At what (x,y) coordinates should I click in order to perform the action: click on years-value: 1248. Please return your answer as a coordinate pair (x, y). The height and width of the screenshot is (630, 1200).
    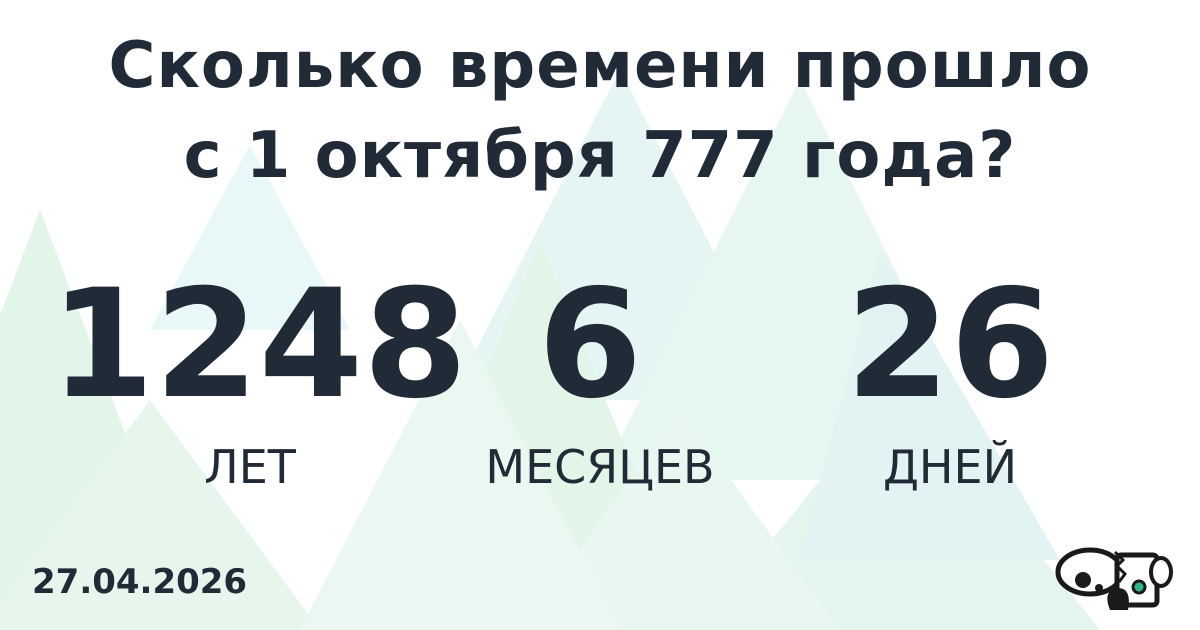
    Looking at the image, I should click on (259, 345).